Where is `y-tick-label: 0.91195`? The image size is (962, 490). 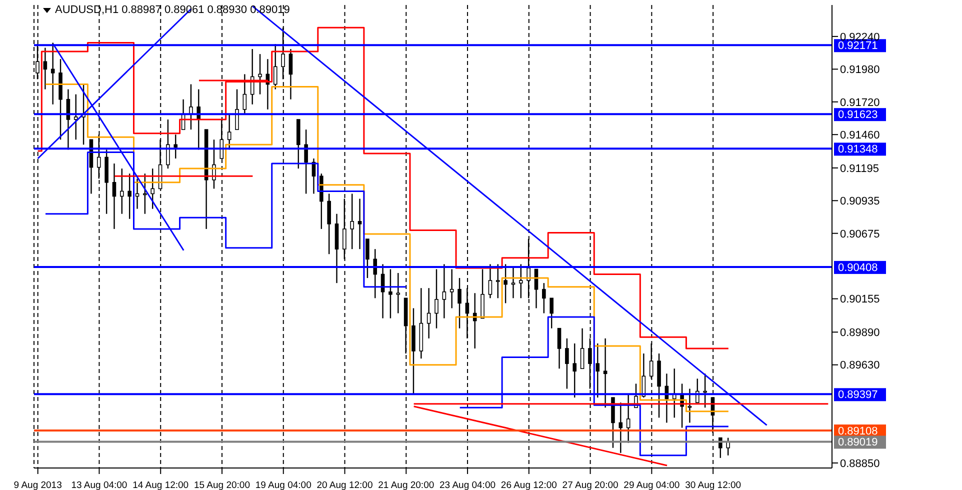 y-tick-label: 0.91195 is located at coordinates (859, 168).